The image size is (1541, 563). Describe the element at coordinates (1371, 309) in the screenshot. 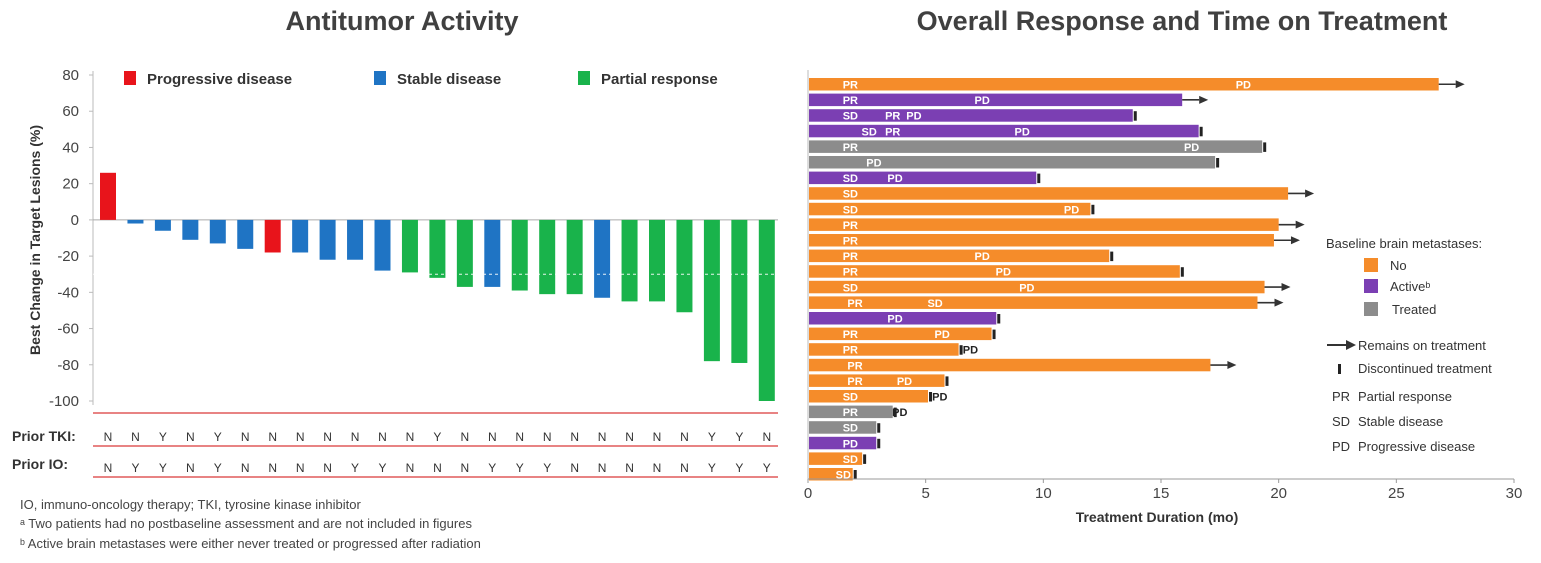

I see `legend-swatch-treated` at that location.